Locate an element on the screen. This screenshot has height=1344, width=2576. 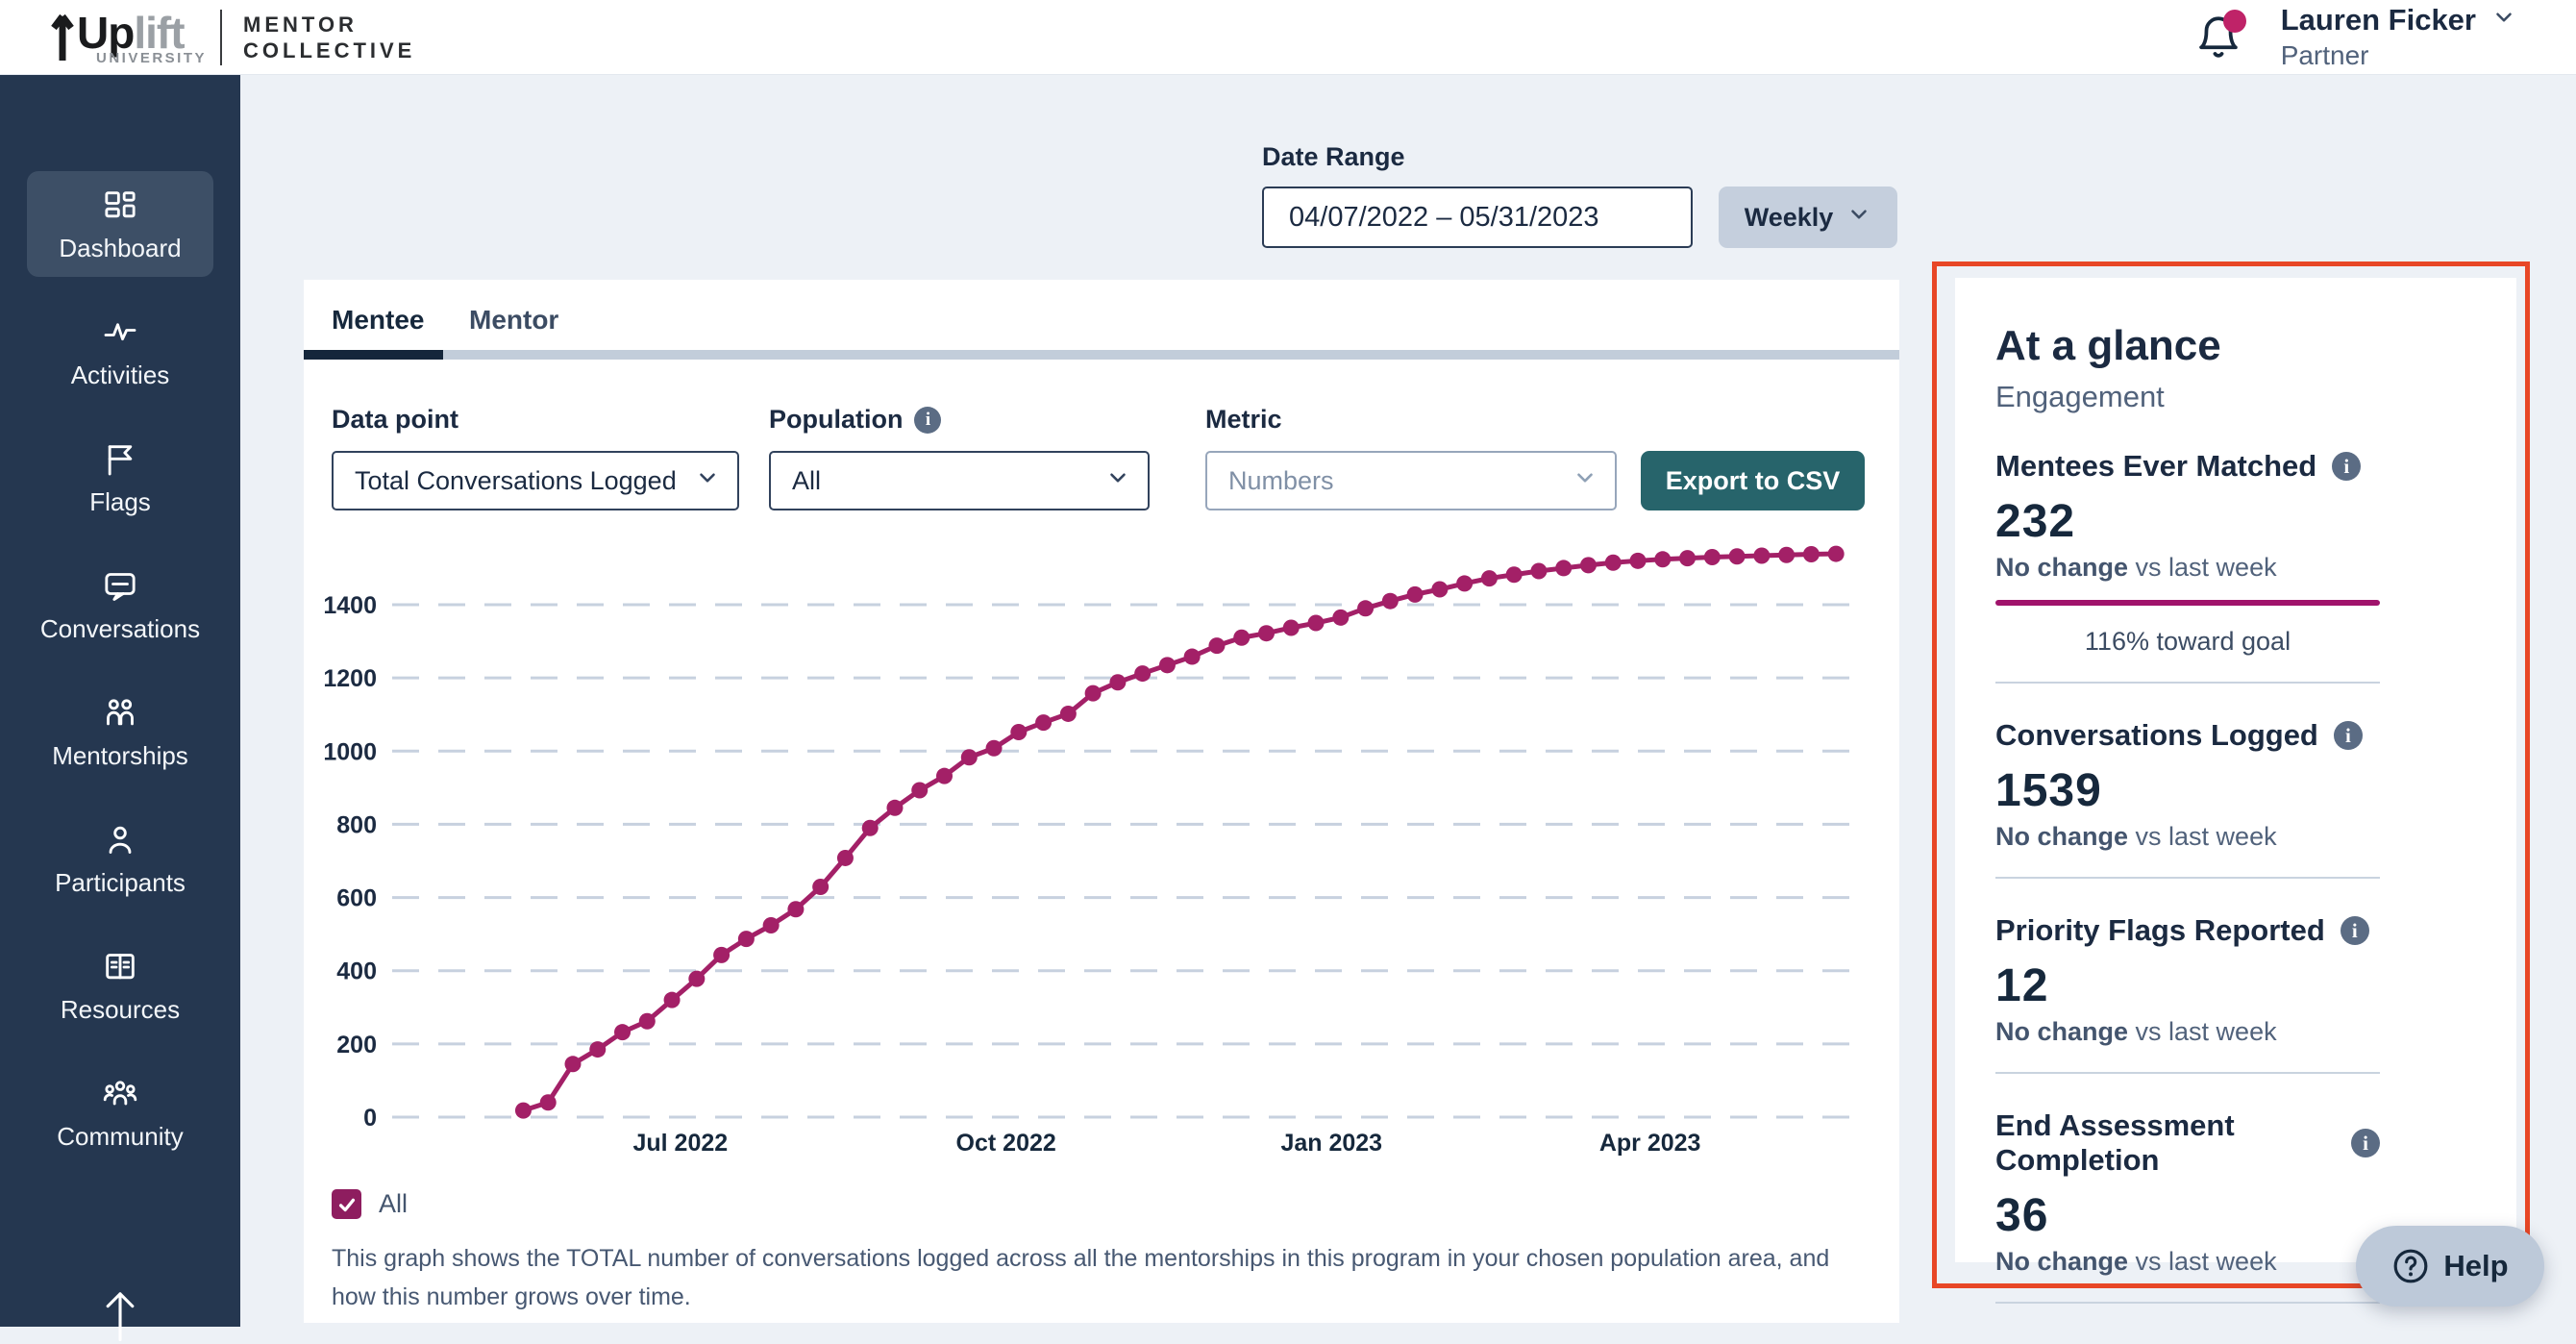
date-range-label: Date Range is located at coordinates (1334, 156).